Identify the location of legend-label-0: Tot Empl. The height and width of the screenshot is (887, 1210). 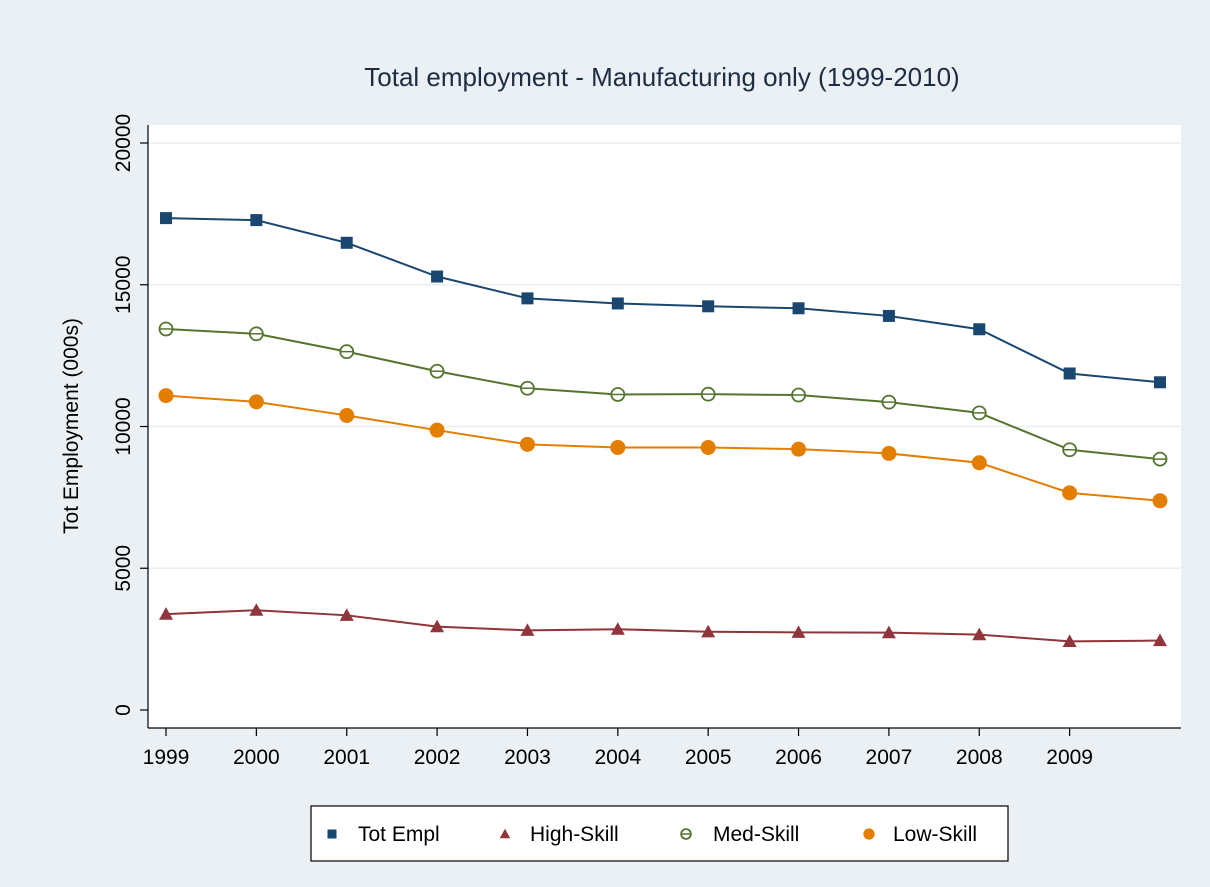
(399, 834).